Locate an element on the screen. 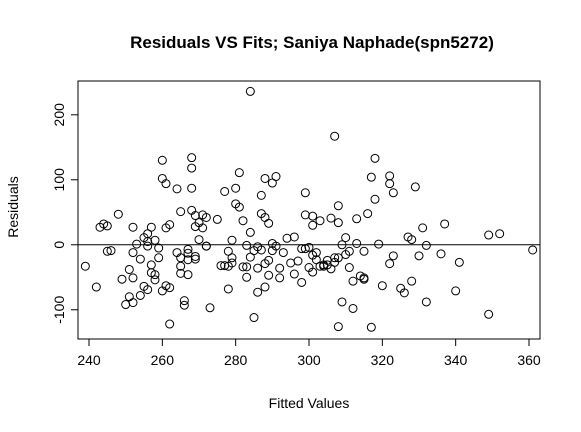  x-tick-label: 300 is located at coordinates (309, 360).